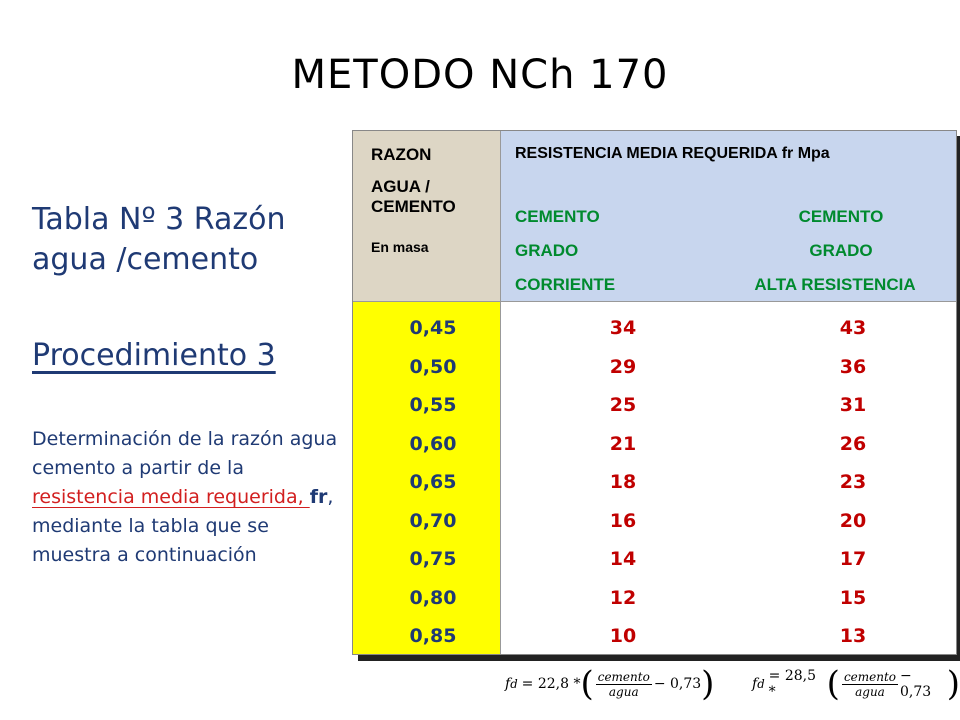 The image size is (960, 720). Describe the element at coordinates (480, 75) in the screenshot. I see `page-title: METODO NCh 170` at that location.